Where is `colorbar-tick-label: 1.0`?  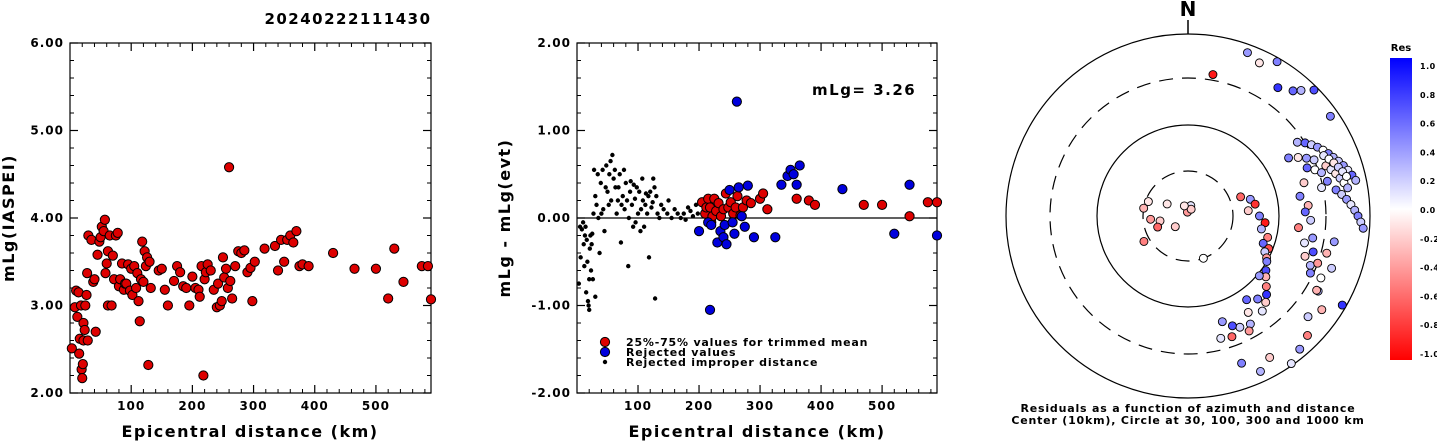 colorbar-tick-label: 1.0 is located at coordinates (1428, 66).